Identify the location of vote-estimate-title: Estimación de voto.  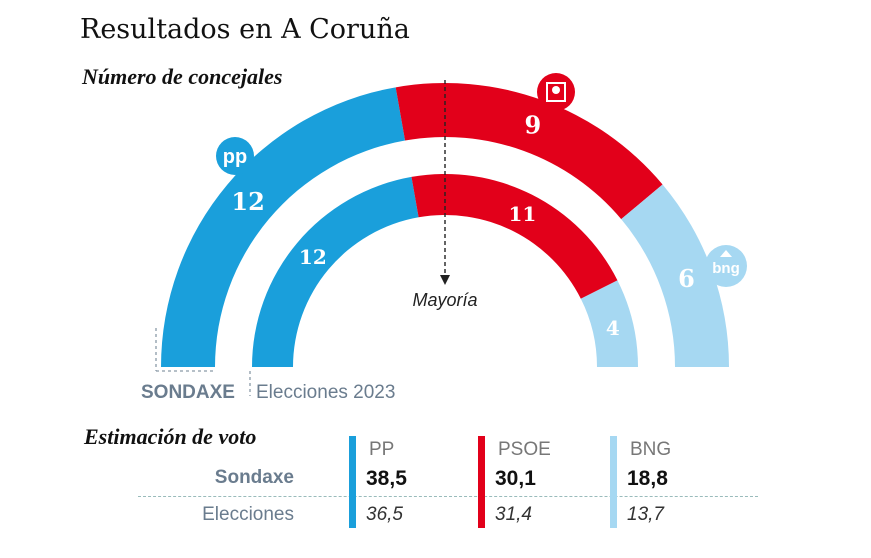
(170, 436).